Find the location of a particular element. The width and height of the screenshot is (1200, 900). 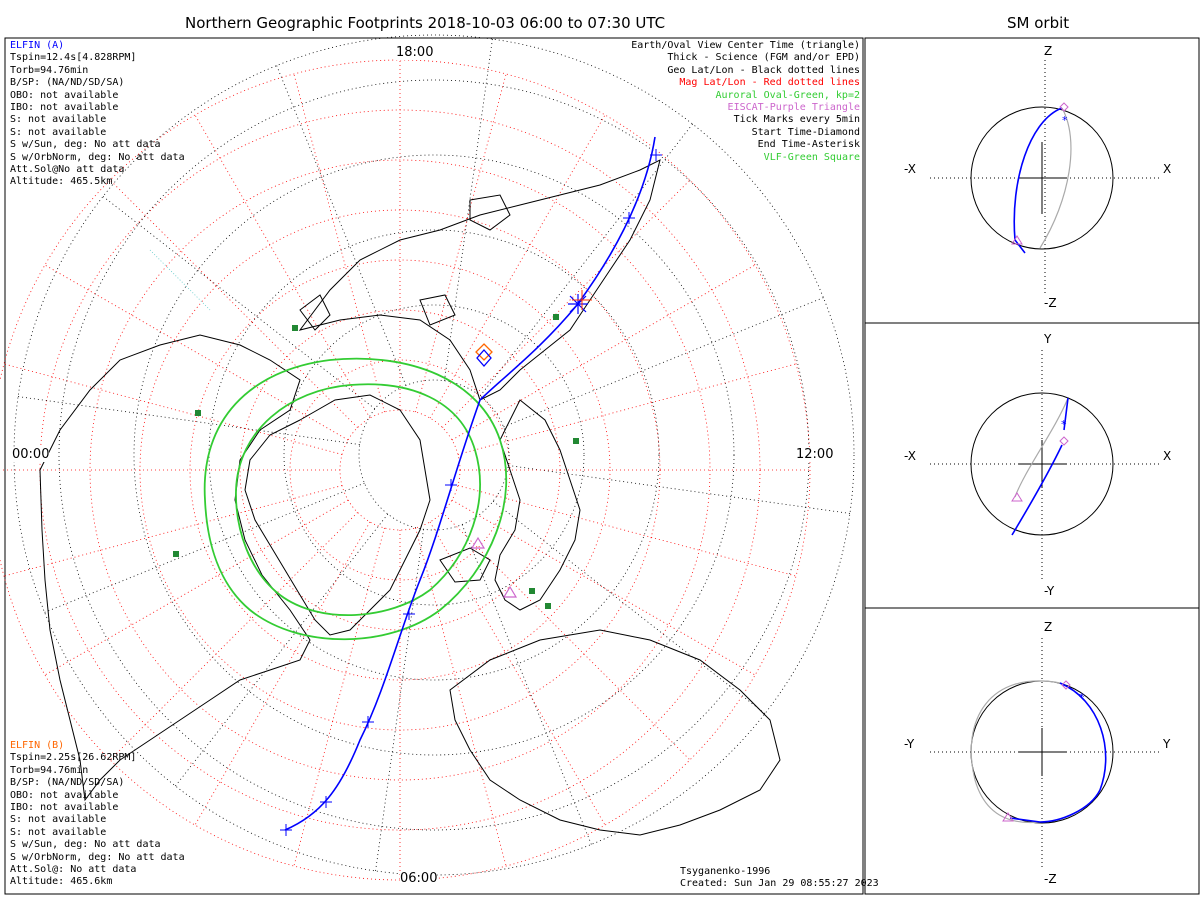

elfin-b-line: Altitude: 465.6km is located at coordinates (61, 882).